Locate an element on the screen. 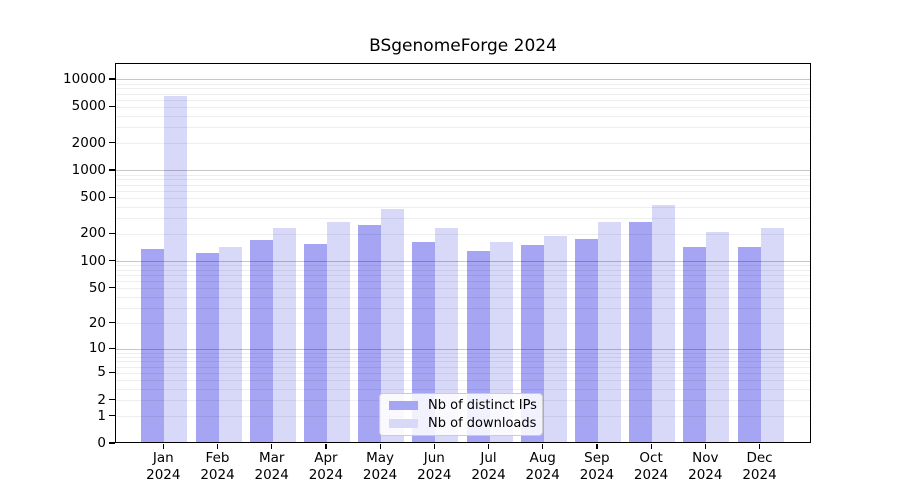 The image size is (900, 500). bar-distinct-ips-mar is located at coordinates (261, 340).